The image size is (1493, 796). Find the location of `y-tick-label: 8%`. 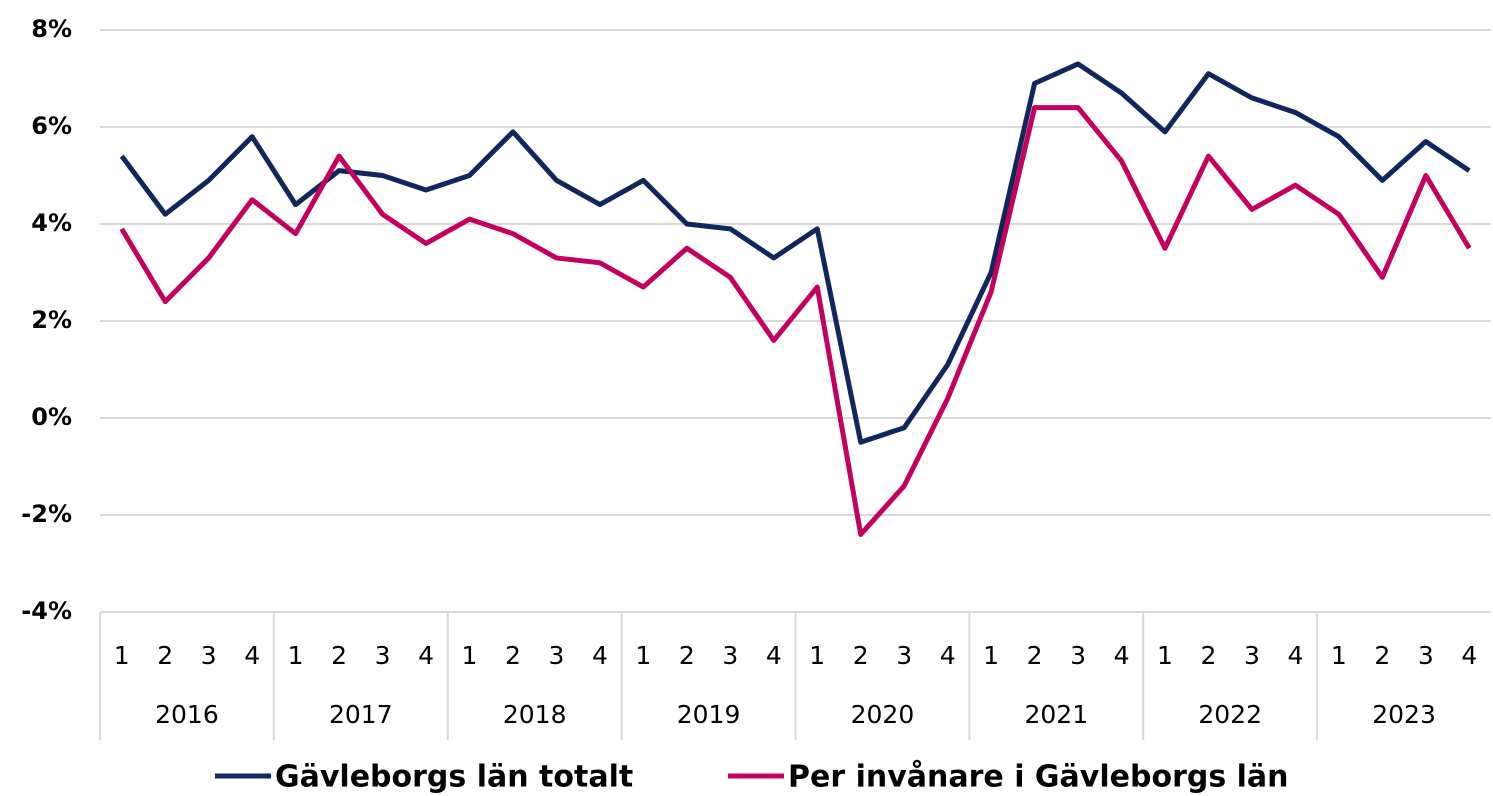

y-tick-label: 8% is located at coordinates (51, 29).